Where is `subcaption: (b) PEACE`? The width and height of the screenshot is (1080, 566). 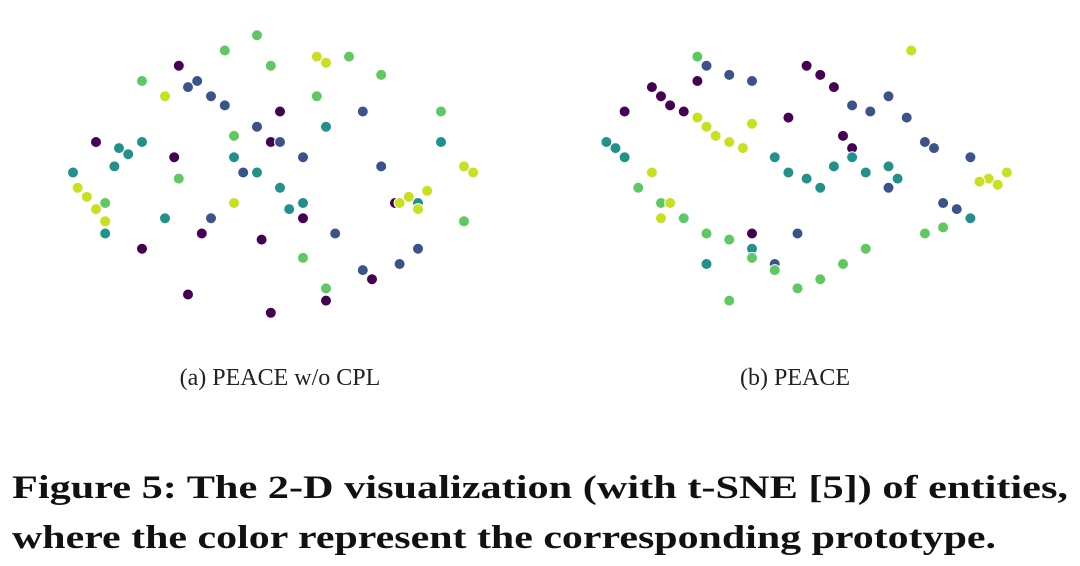
subcaption: (b) PEACE is located at coordinates (795, 378).